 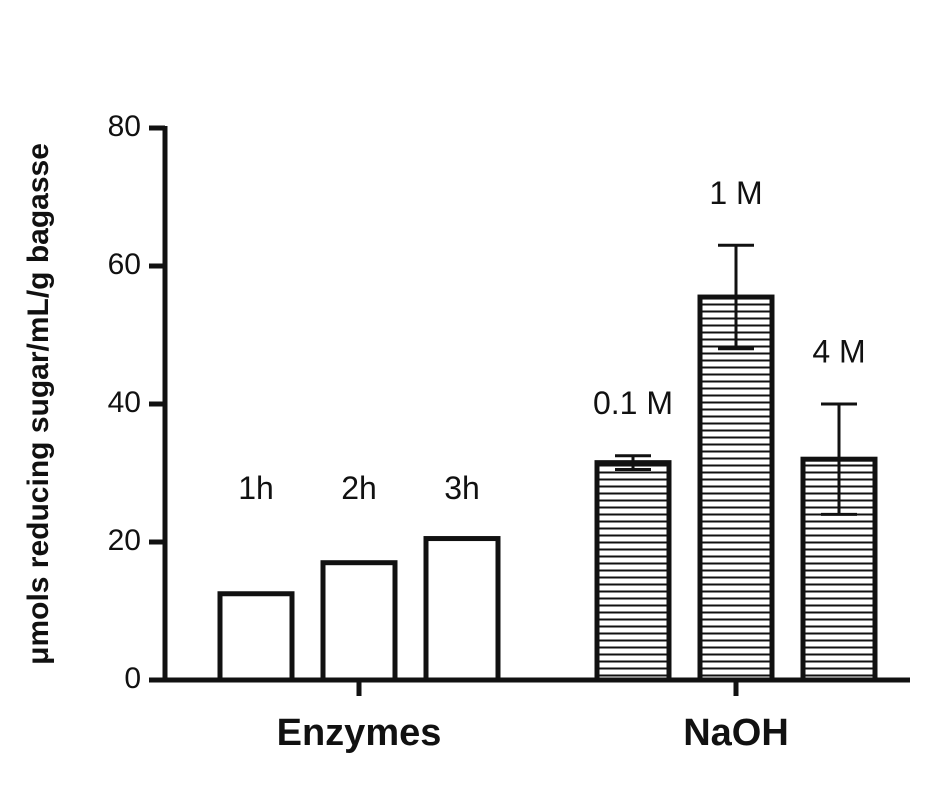 I want to click on bar-label: 2h, so click(x=359, y=488).